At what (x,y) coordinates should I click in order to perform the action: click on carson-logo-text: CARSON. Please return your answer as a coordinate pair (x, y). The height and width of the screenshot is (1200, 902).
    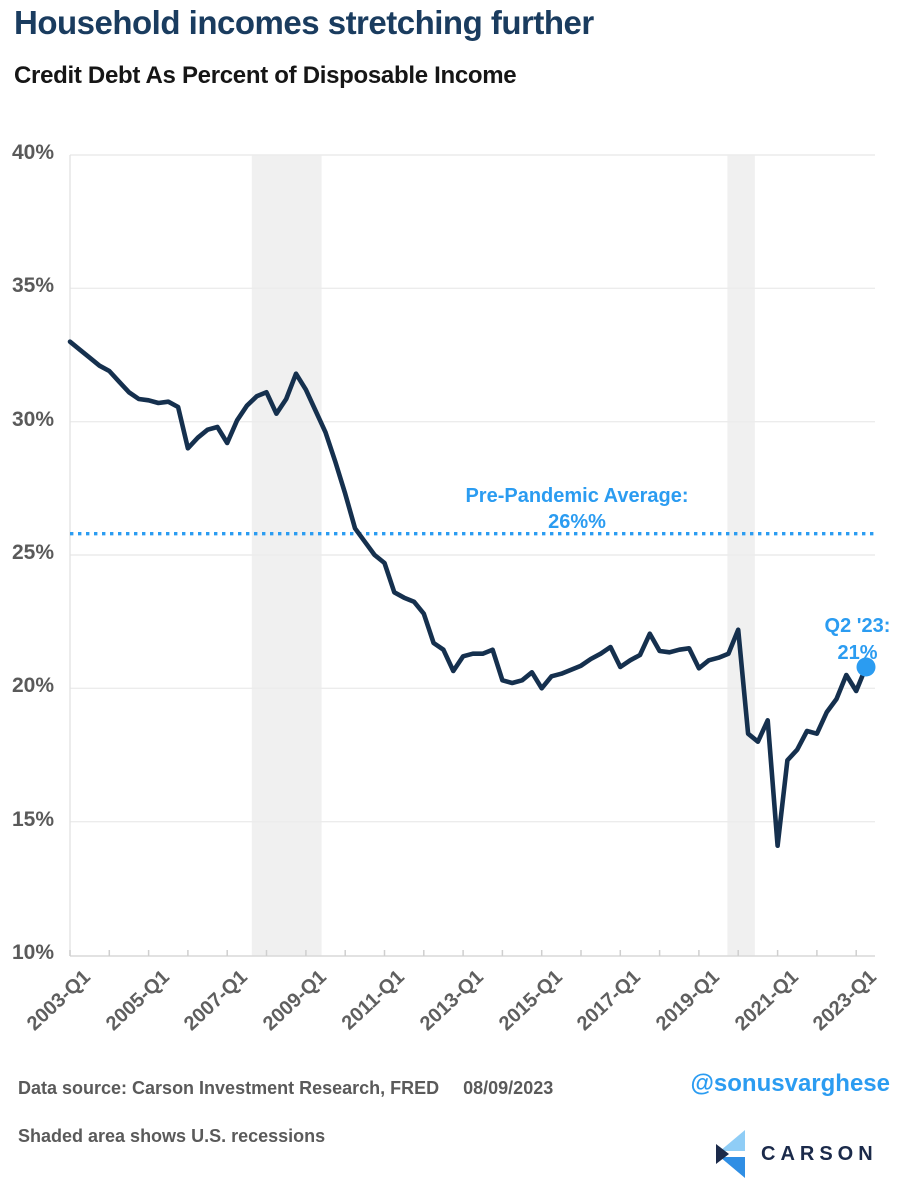
    Looking at the image, I should click on (819, 1153).